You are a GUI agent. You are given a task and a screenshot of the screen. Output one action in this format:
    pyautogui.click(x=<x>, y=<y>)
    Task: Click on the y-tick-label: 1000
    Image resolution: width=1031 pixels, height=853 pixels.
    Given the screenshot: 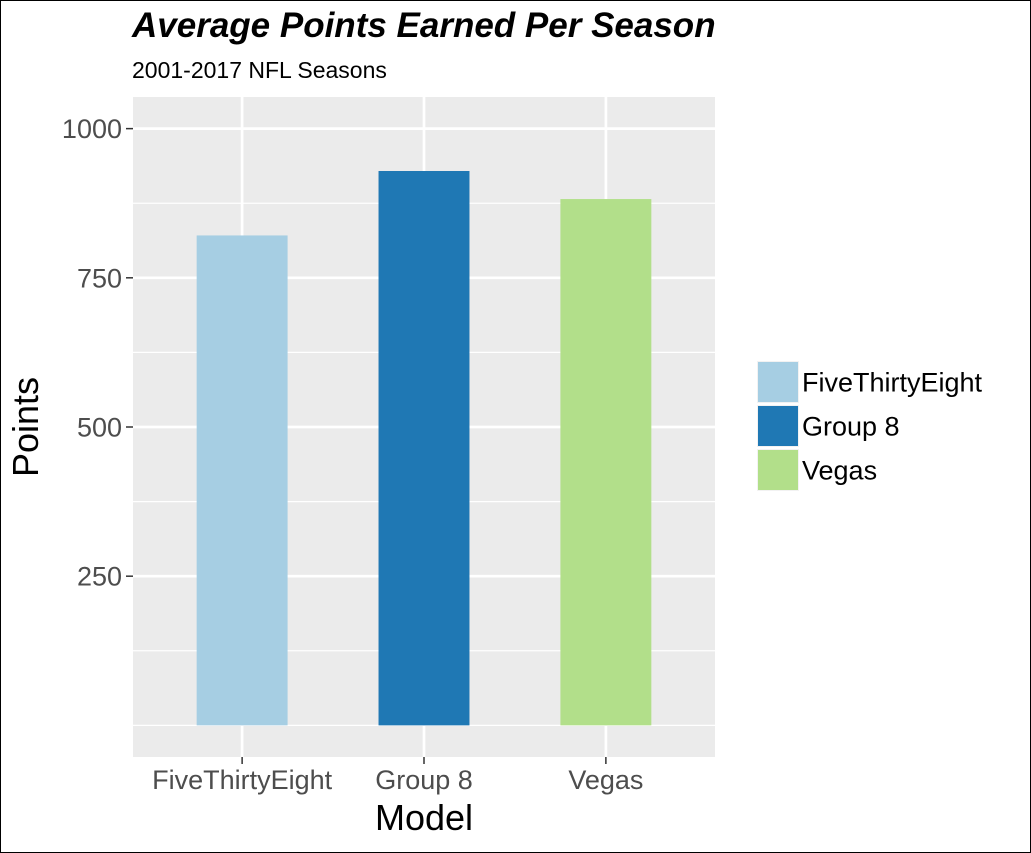 What is the action you would take?
    pyautogui.click(x=92, y=129)
    